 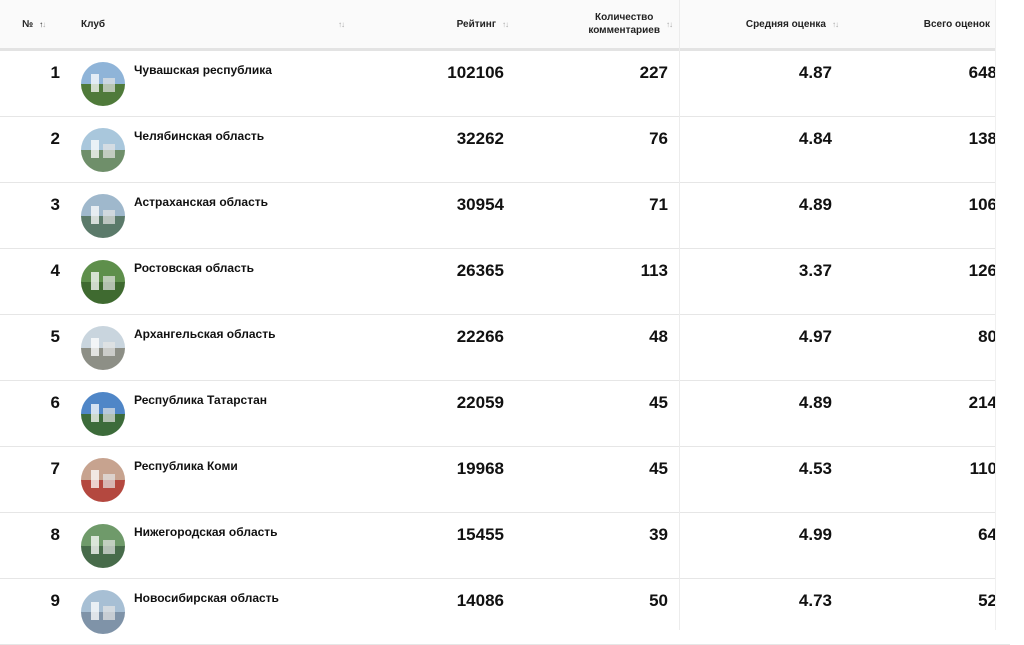 What do you see at coordinates (480, 600) in the screenshot?
I see `rating-value: 14086` at bounding box center [480, 600].